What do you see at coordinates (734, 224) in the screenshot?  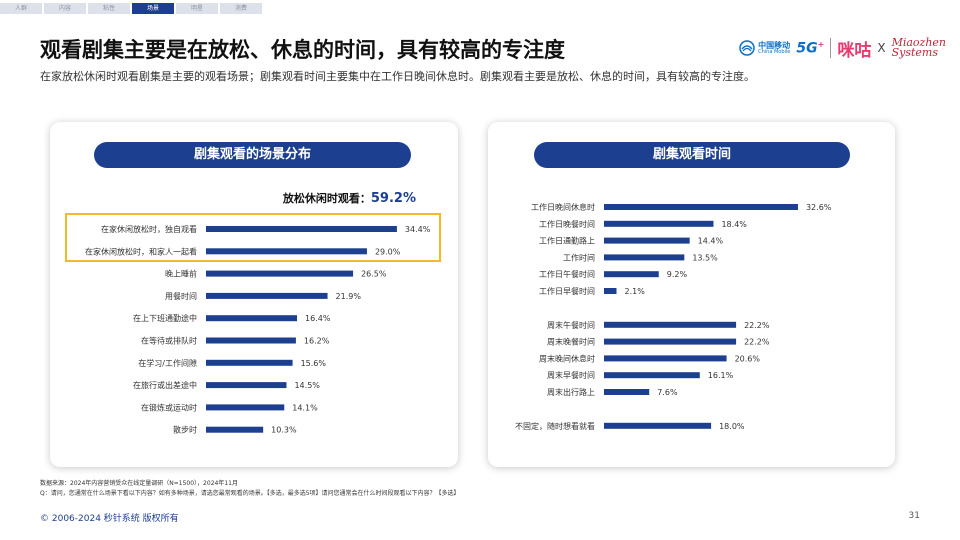 I see `value-label: 18.4%` at bounding box center [734, 224].